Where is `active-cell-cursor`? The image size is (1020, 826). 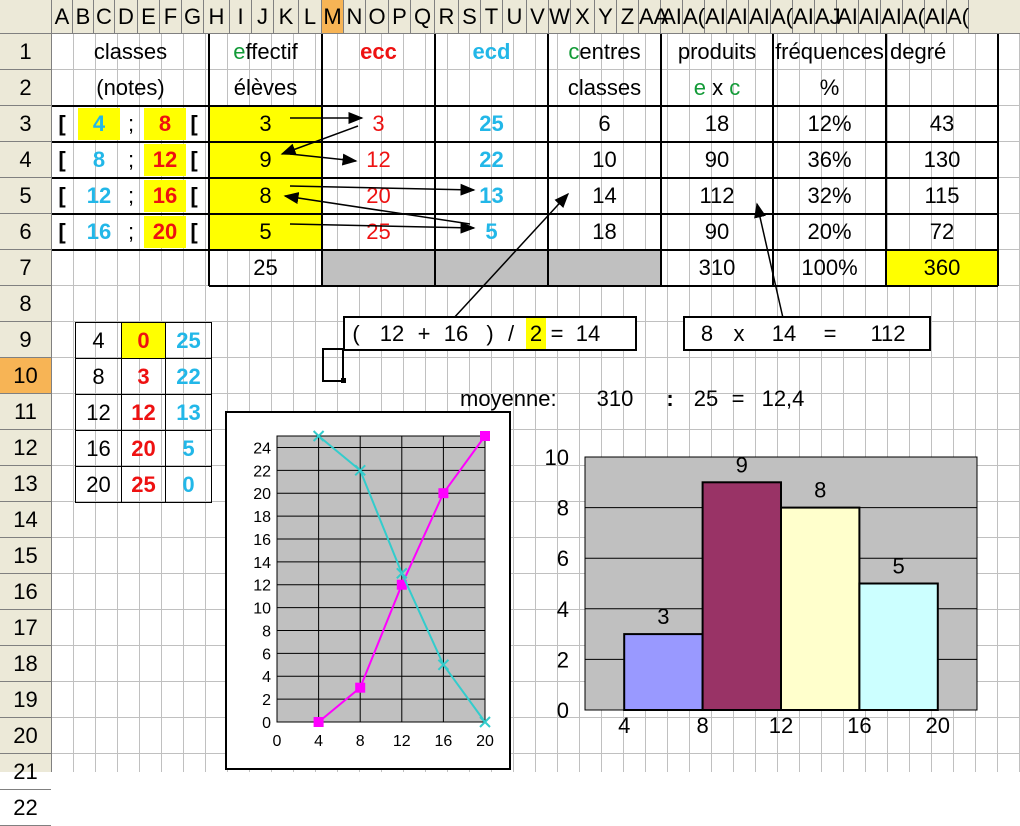 active-cell-cursor is located at coordinates (333, 365).